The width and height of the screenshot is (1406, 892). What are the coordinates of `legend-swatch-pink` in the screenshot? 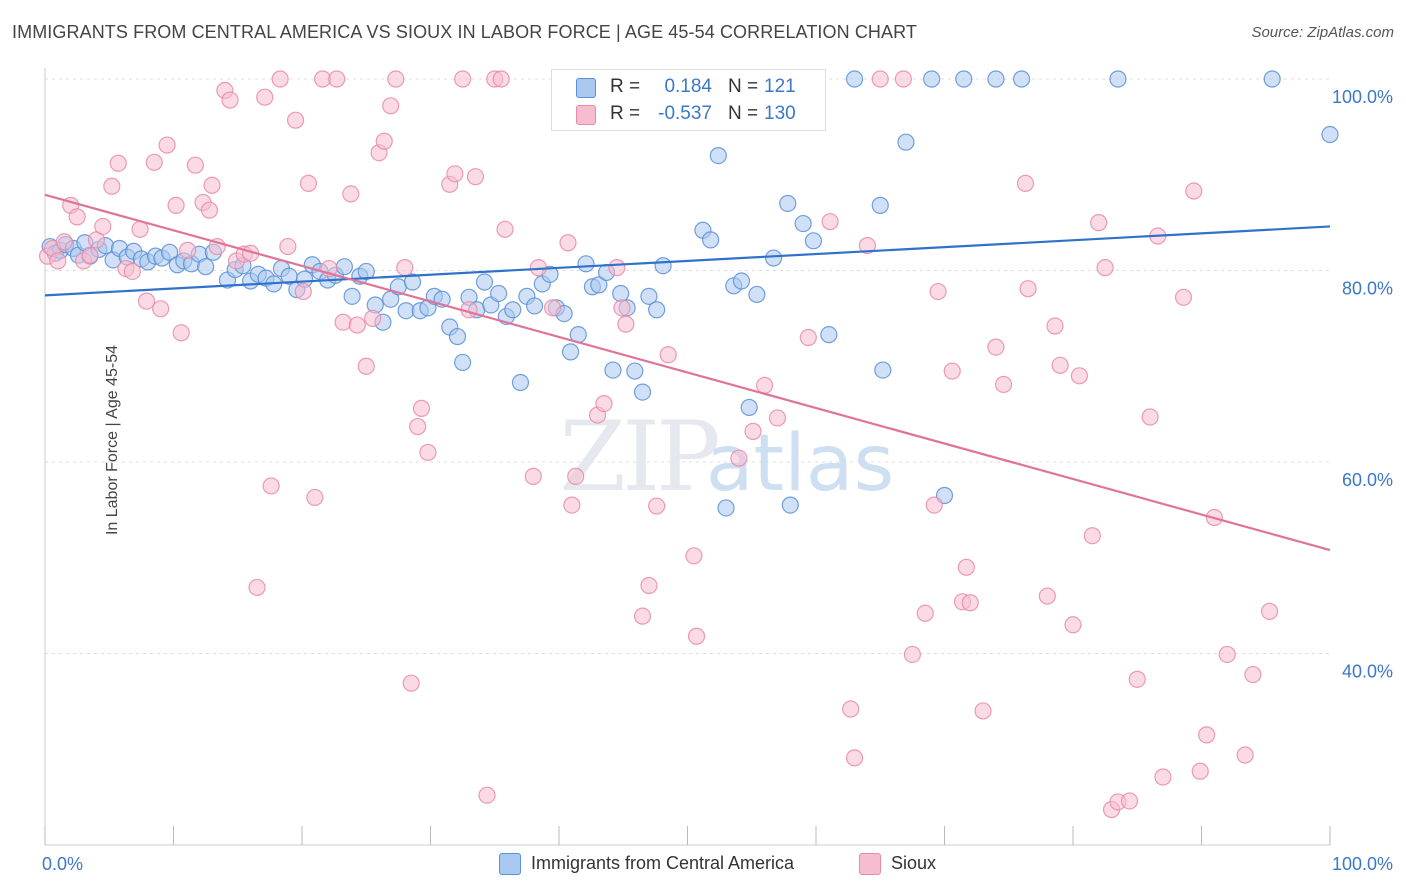 It's located at (586, 115).